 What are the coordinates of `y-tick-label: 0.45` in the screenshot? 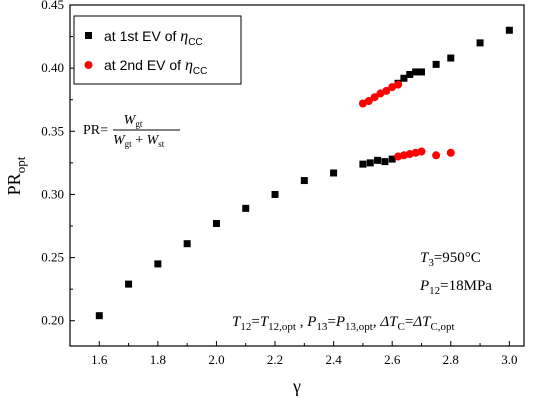 It's located at (52, 6).